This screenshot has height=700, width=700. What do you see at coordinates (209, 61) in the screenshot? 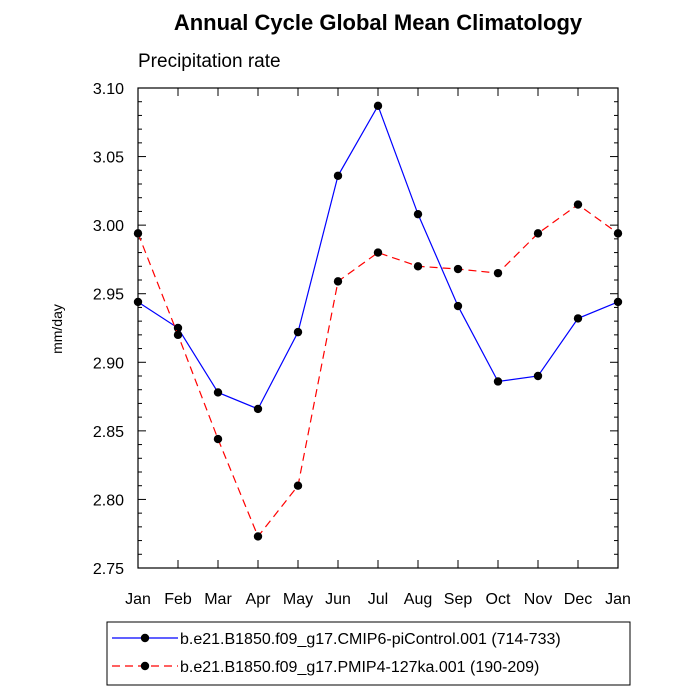
I see `chart-subtitle: Precipitation rate` at bounding box center [209, 61].